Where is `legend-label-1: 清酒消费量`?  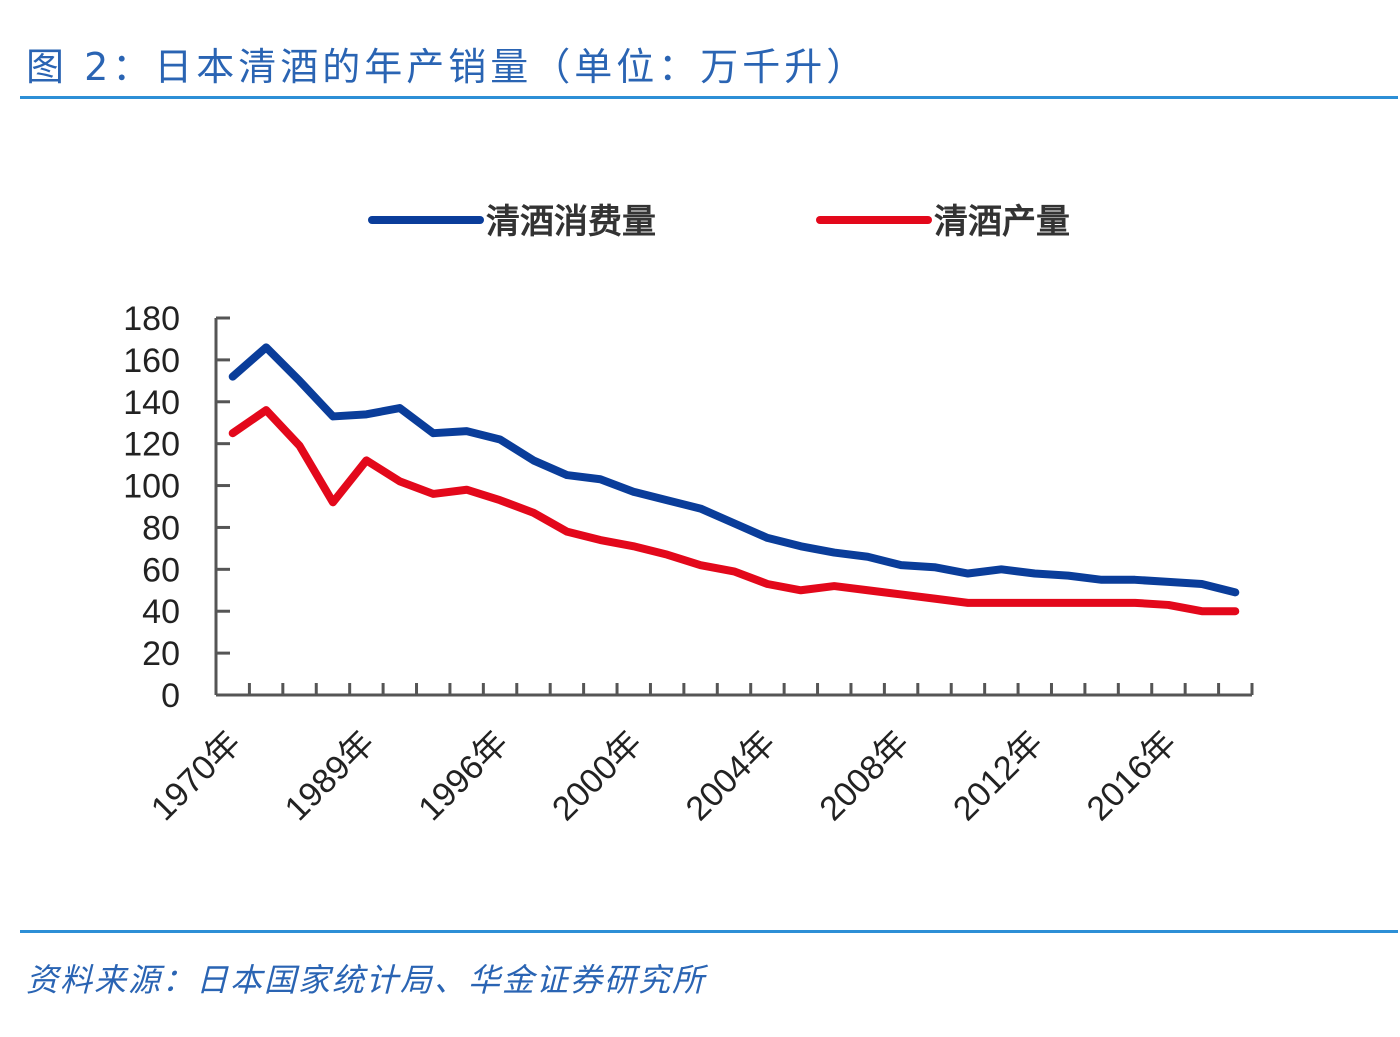 legend-label-1: 清酒消费量 is located at coordinates (571, 222).